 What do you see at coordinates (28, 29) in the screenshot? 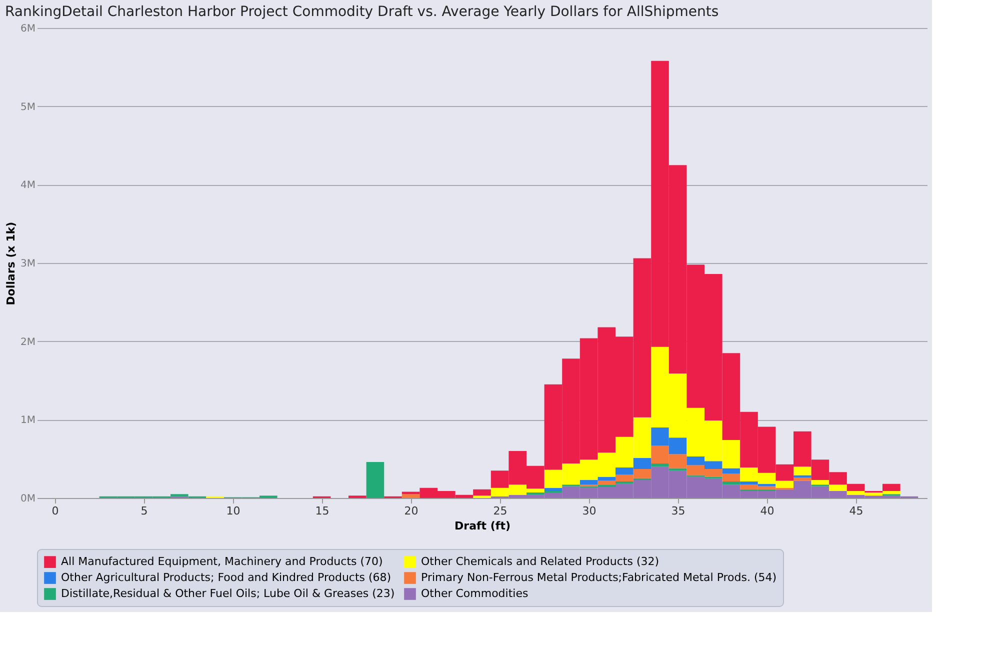
I see `y-tick-label: 6M` at bounding box center [28, 29].